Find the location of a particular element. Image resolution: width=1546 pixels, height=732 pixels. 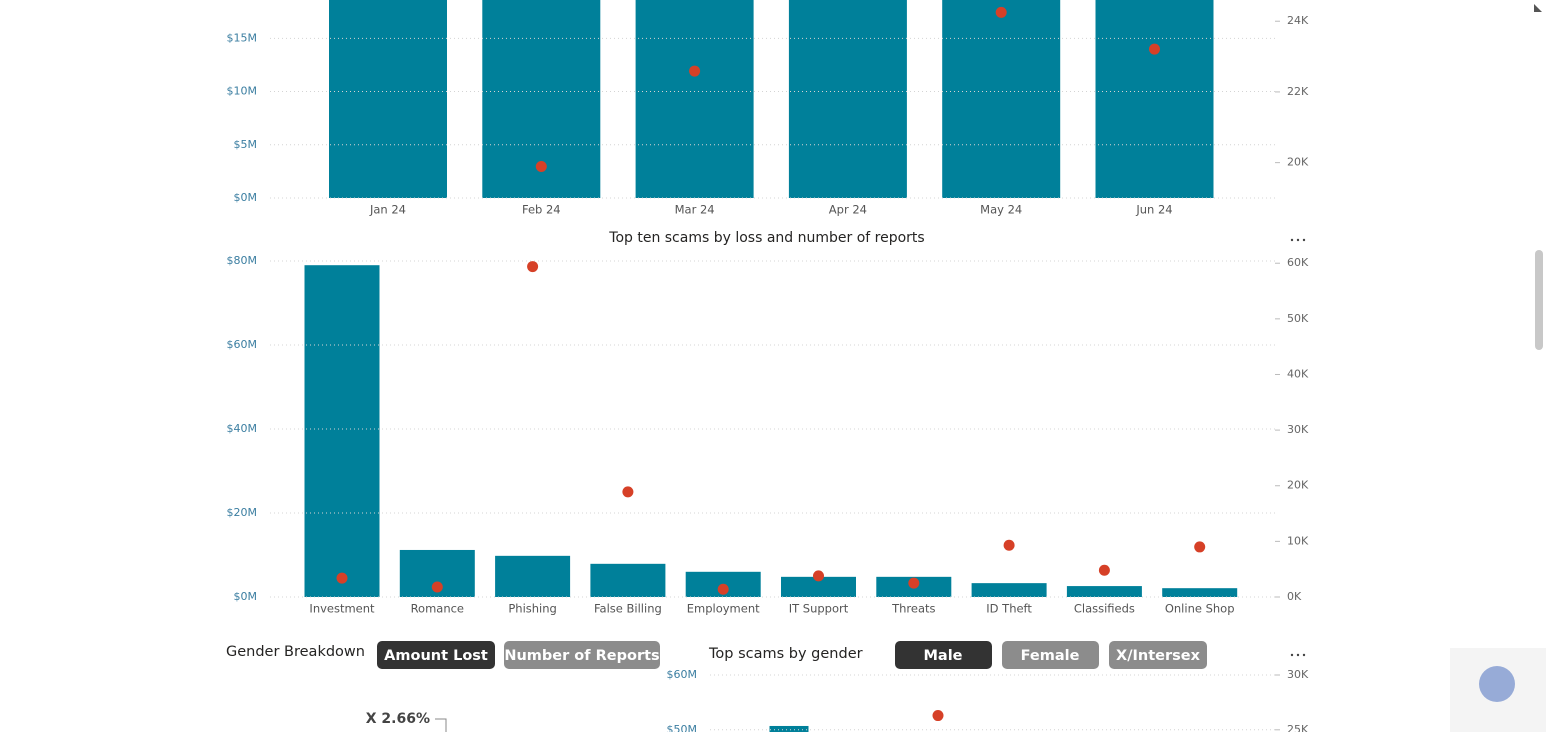

button-label: Number of Reports is located at coordinates (581, 656).